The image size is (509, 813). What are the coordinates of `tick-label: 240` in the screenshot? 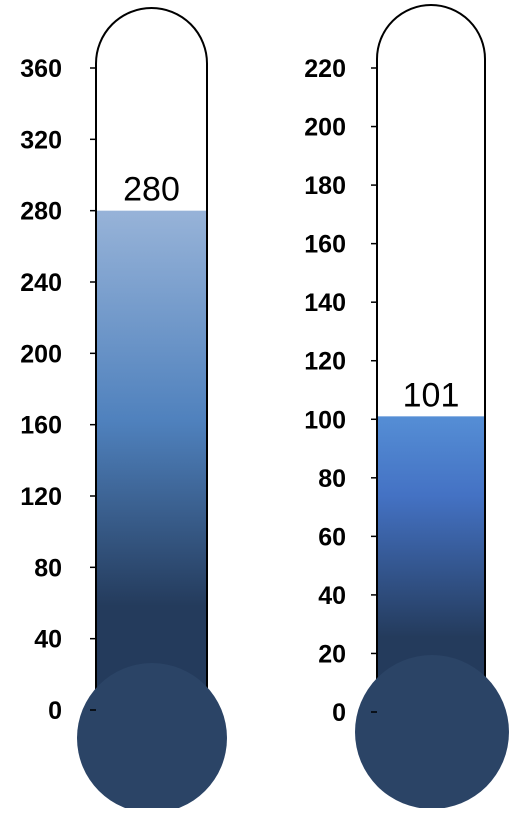 It's located at (41, 283).